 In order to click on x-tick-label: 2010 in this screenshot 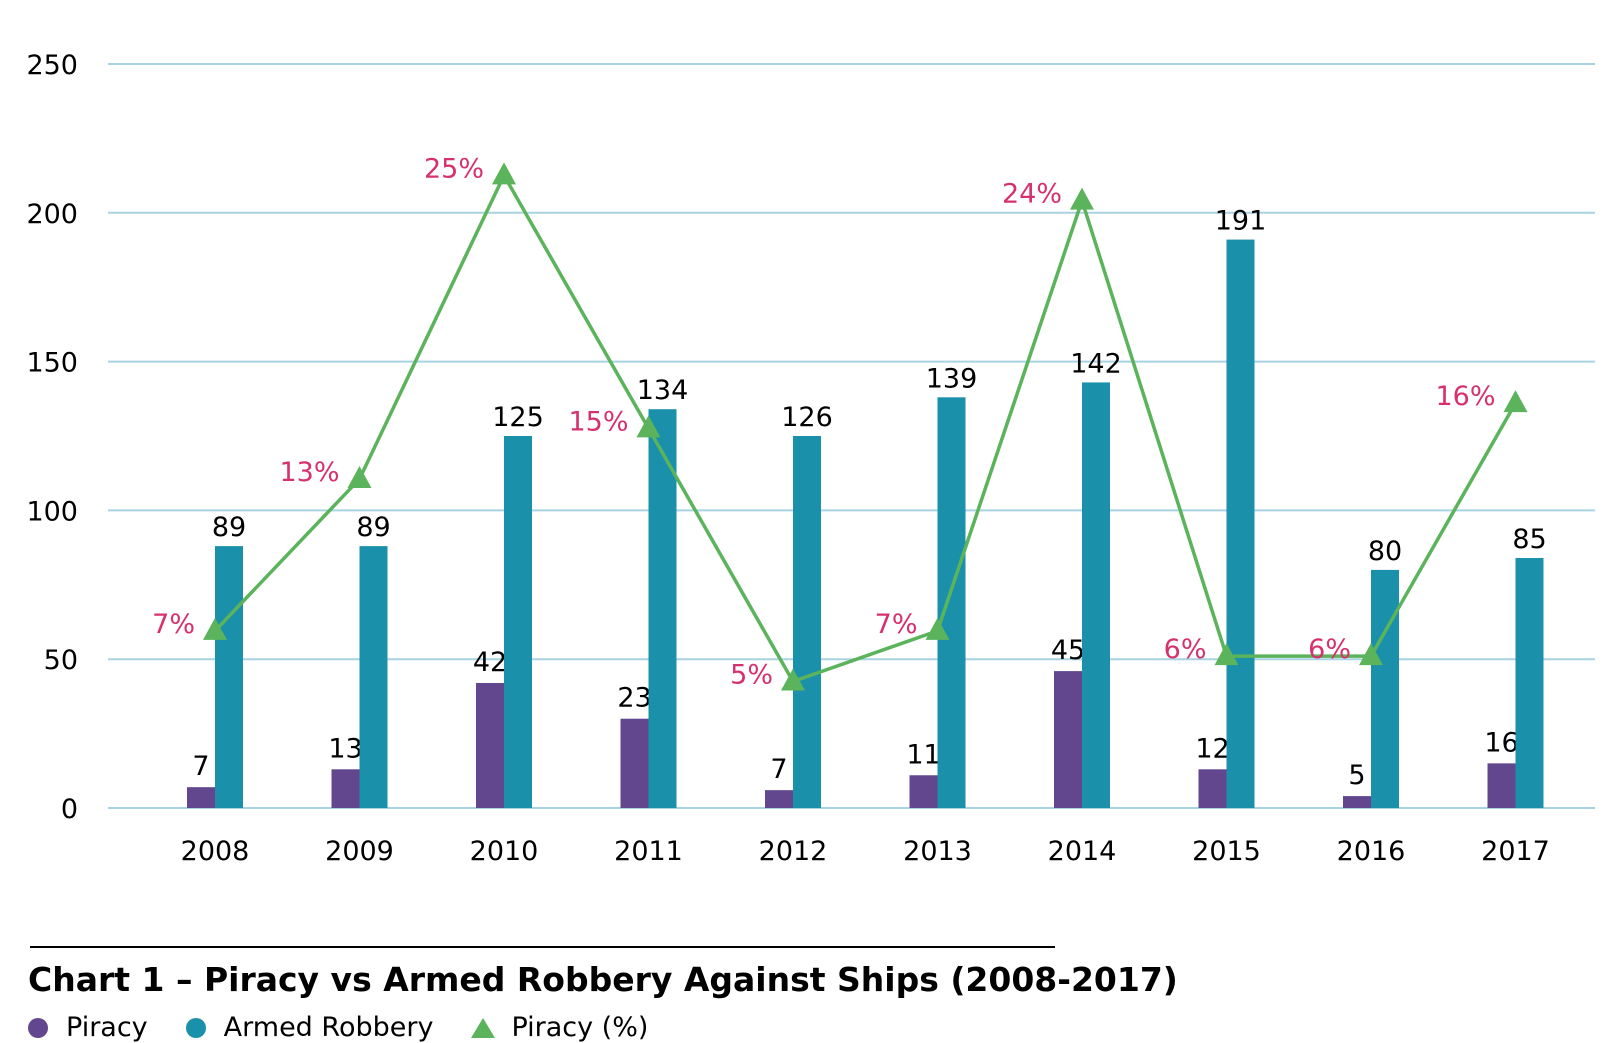, I will do `click(504, 851)`.